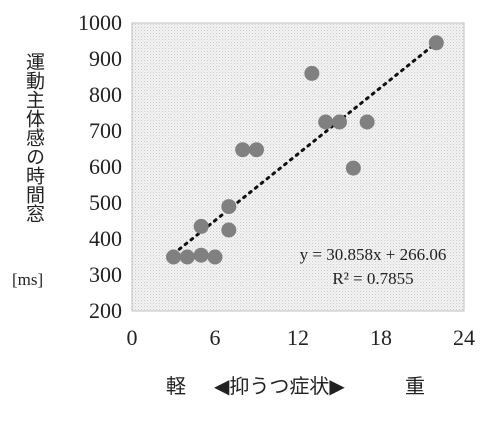 The image size is (500, 426). Describe the element at coordinates (105, 58) in the screenshot. I see `y-tick-label: 900` at that location.